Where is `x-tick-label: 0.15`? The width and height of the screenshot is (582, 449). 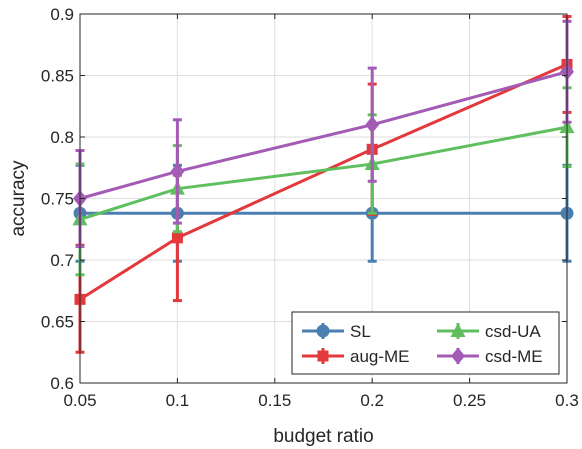
x-tick-label: 0.15 is located at coordinates (274, 400).